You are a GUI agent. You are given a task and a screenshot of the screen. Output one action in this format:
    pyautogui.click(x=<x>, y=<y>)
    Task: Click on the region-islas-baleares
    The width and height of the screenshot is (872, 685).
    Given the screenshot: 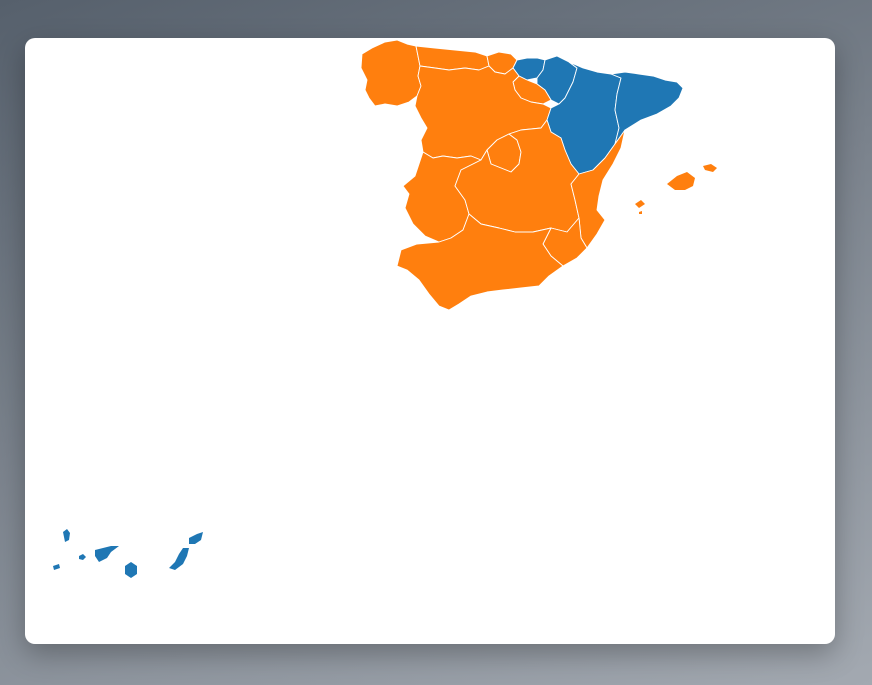 What is the action you would take?
    pyautogui.click(x=676, y=189)
    